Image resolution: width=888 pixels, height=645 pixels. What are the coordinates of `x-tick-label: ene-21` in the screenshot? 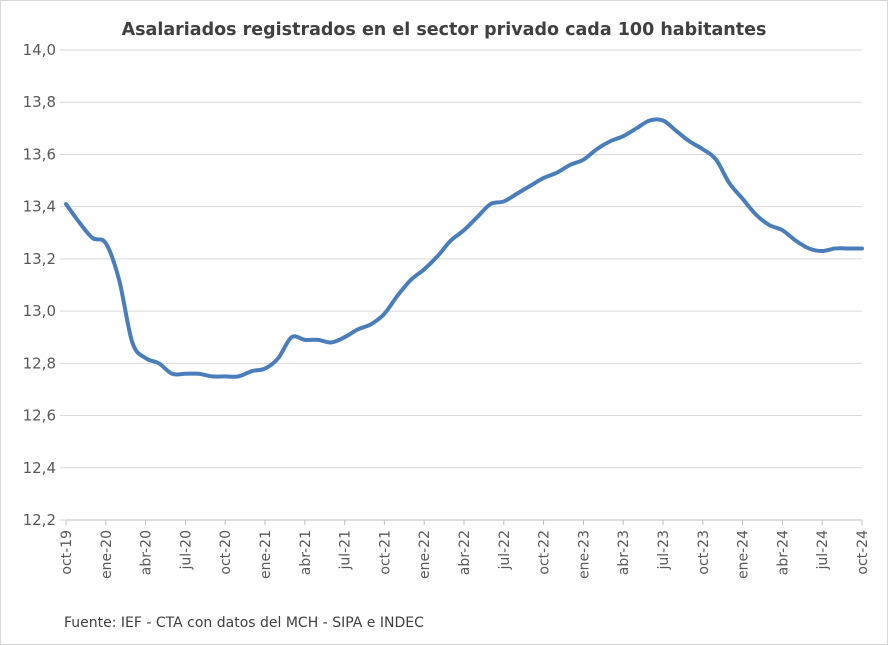 It's located at (266, 554).